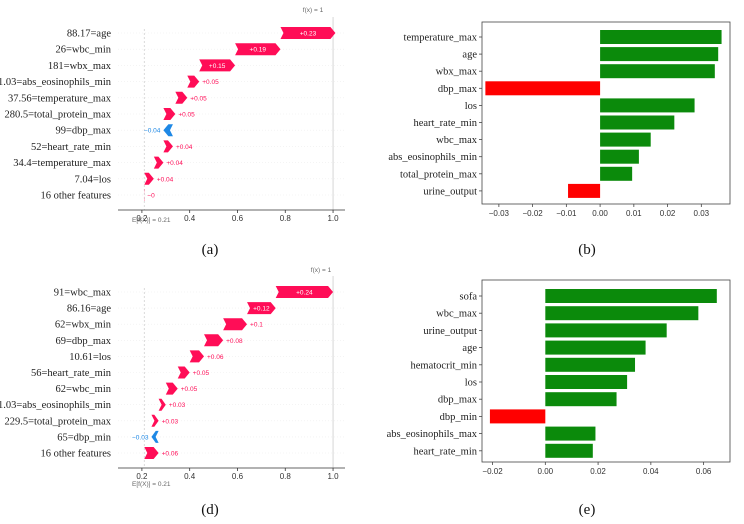  What do you see at coordinates (234, 341) in the screenshot?
I see `shap-value-label: +0.08` at bounding box center [234, 341].